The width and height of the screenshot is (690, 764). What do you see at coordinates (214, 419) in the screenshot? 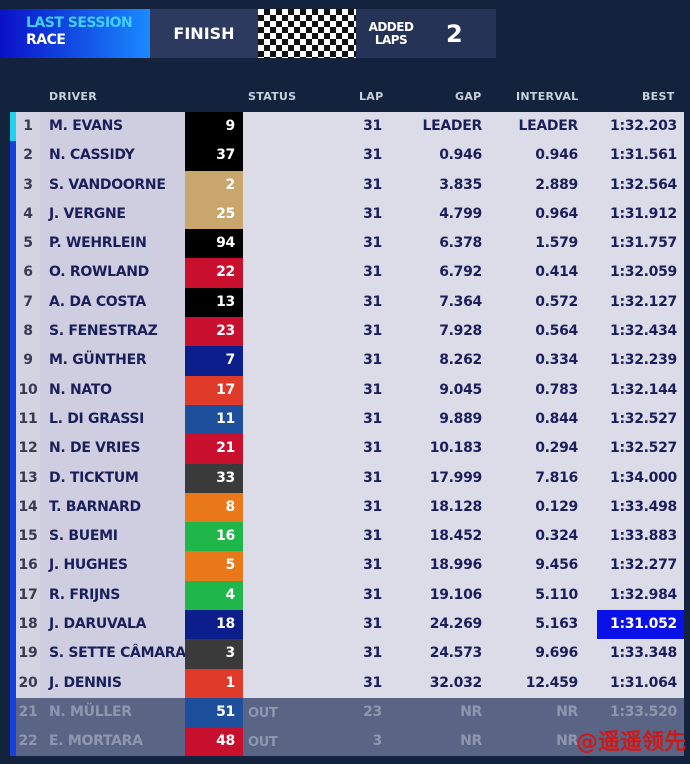
I see `team-badge: 11` at bounding box center [214, 419].